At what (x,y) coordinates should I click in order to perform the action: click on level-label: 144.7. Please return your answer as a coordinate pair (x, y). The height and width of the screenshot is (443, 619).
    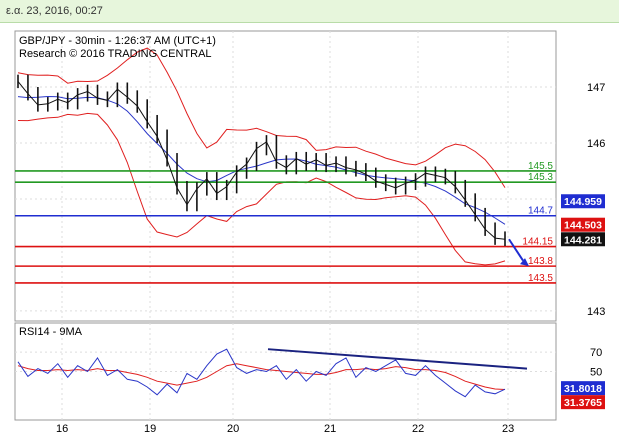
    Looking at the image, I should click on (540, 211).